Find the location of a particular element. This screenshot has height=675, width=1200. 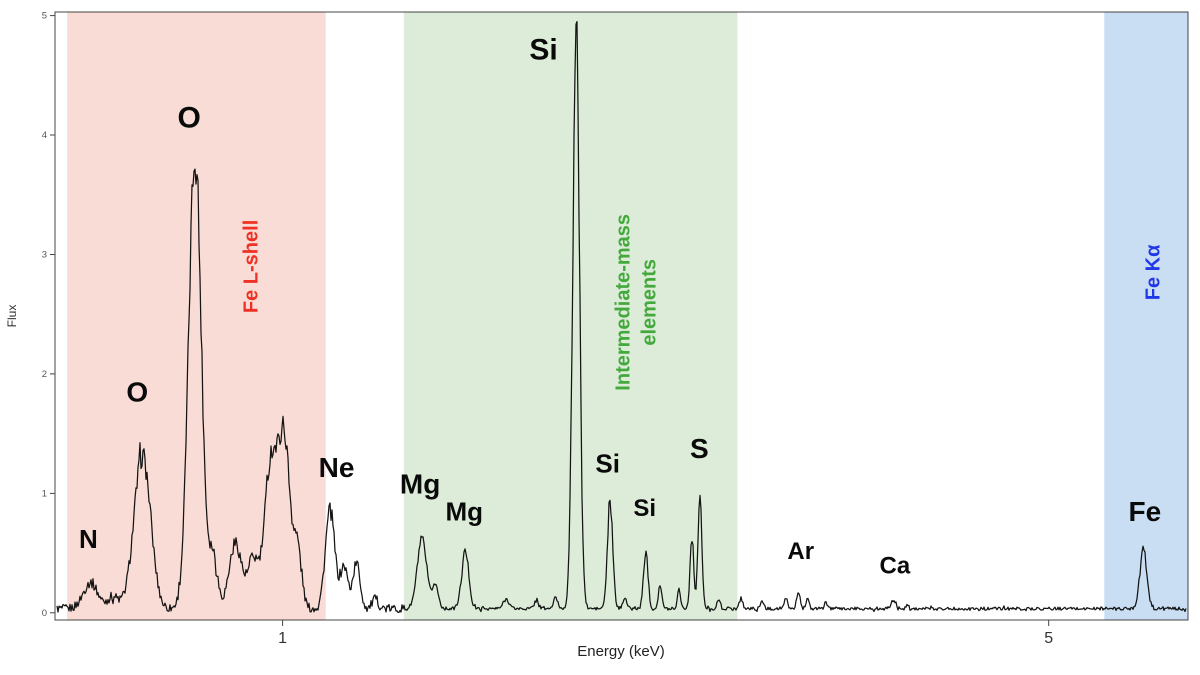

y-tick-label-4: 4 is located at coordinates (44, 135).